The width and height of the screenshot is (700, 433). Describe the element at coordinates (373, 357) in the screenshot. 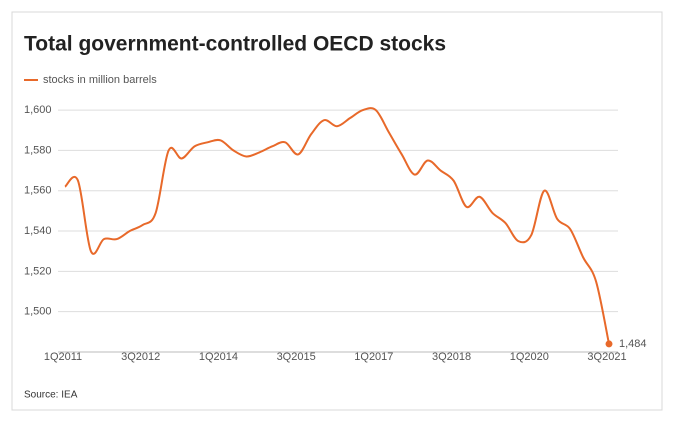

I see `x-tick-label: 1Q2017` at that location.